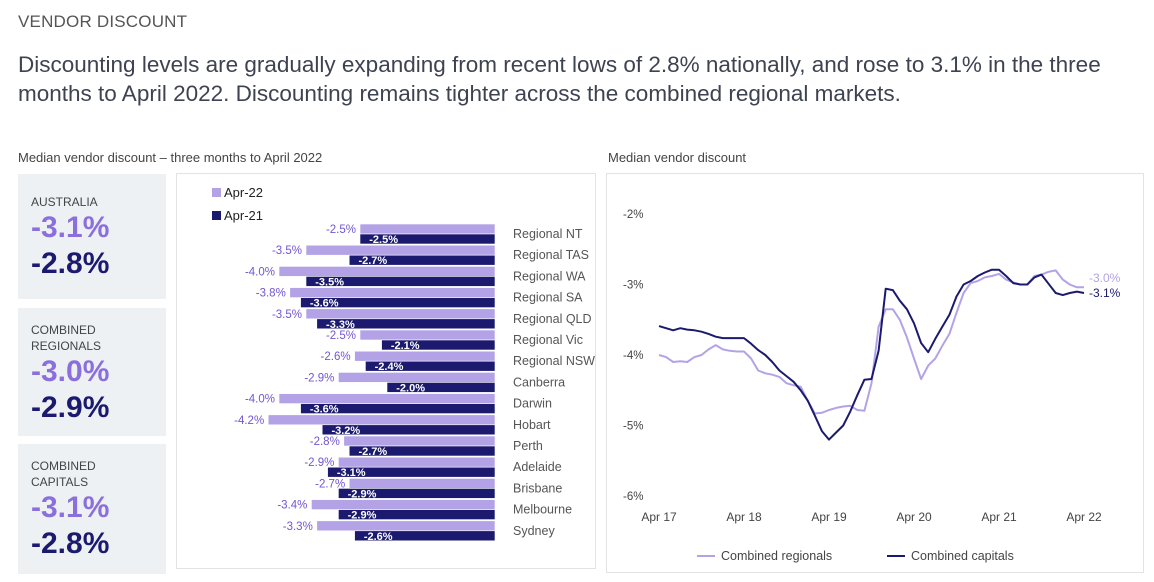  What do you see at coordinates (633, 427) in the screenshot?
I see `y-tick-label: -5%` at bounding box center [633, 427].